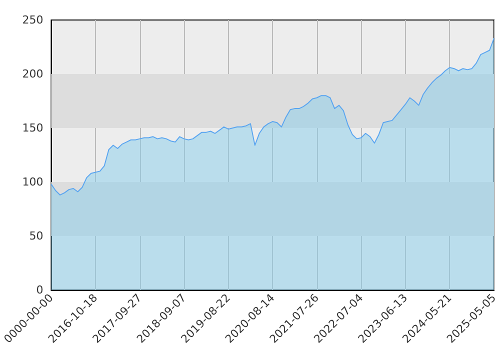  What do you see at coordinates (33, 128) in the screenshot?
I see `y-tick-label: 150` at bounding box center [33, 128].